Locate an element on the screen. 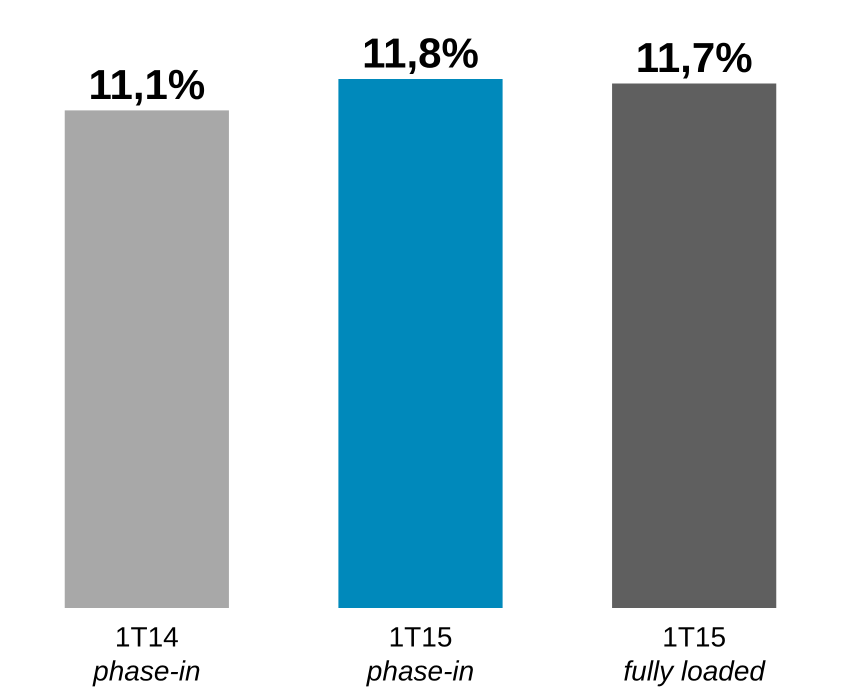 Image resolution: width=851 pixels, height=698 pixels. data-label: 11,1% is located at coordinates (147, 84).